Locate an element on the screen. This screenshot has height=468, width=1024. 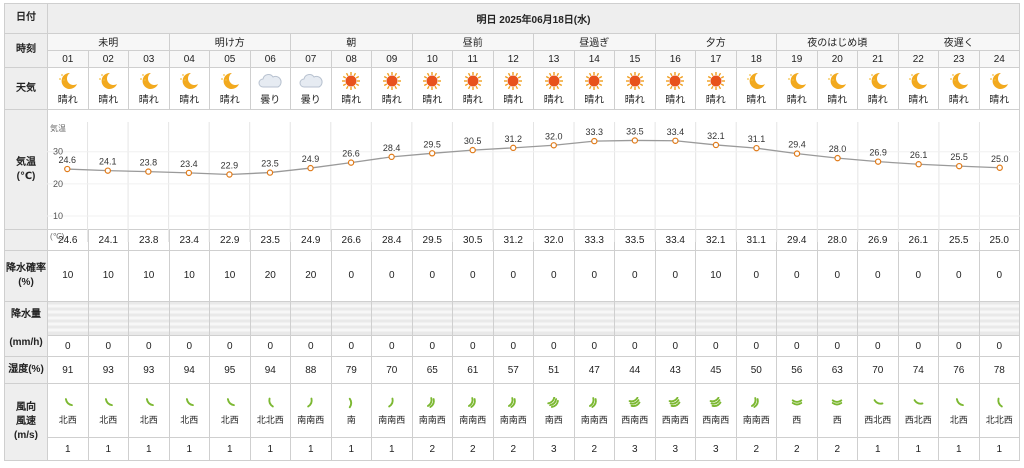
rain-probability-value: 10 is located at coordinates (716, 275).